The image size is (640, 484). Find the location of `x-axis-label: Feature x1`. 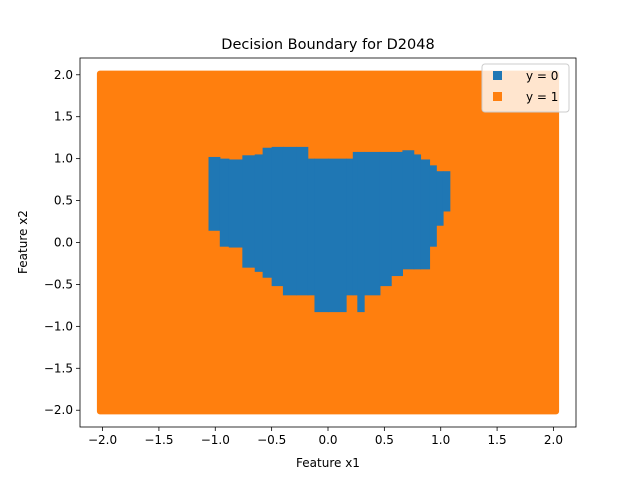

x-axis-label: Feature x1 is located at coordinates (328, 463).